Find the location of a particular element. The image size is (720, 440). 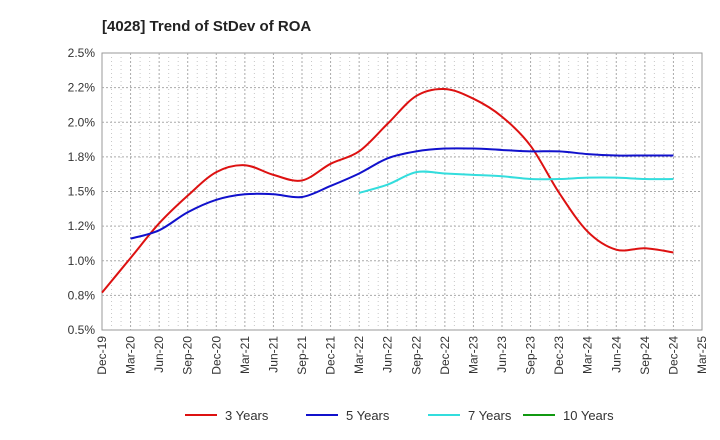

x-tick-label: Dec-21 is located at coordinates (331, 355).